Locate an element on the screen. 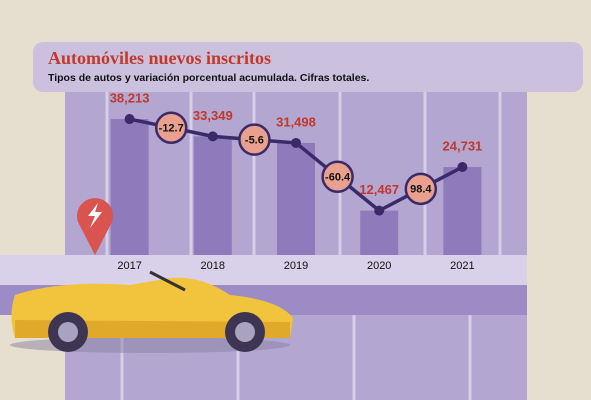 The width and height of the screenshot is (591, 400). change-label: -60.4 is located at coordinates (338, 178).